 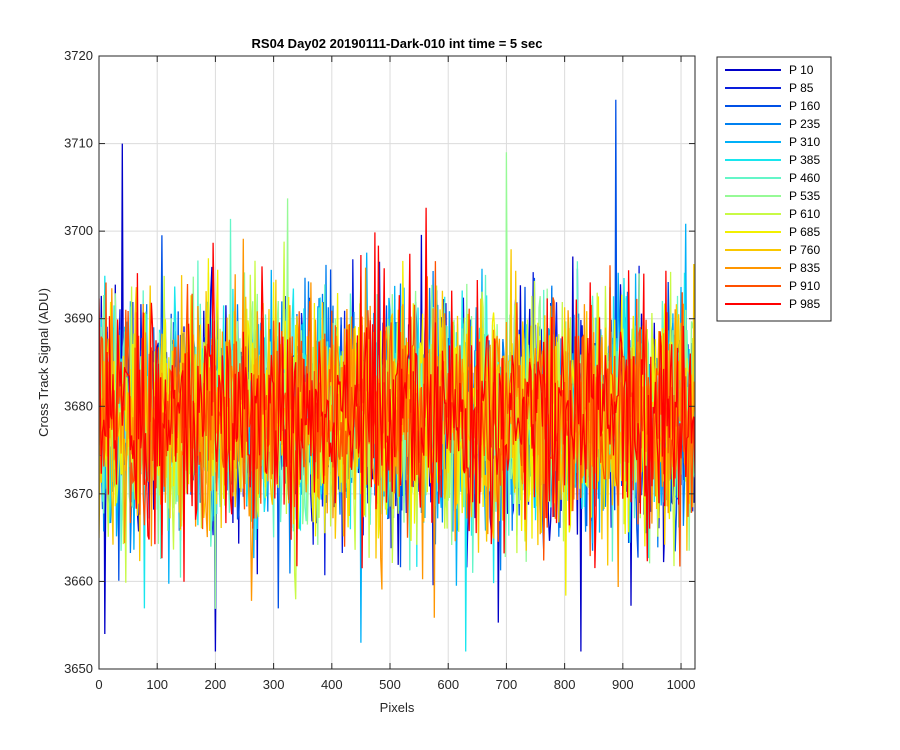 I want to click on legend-label: P 685, so click(x=804, y=232).